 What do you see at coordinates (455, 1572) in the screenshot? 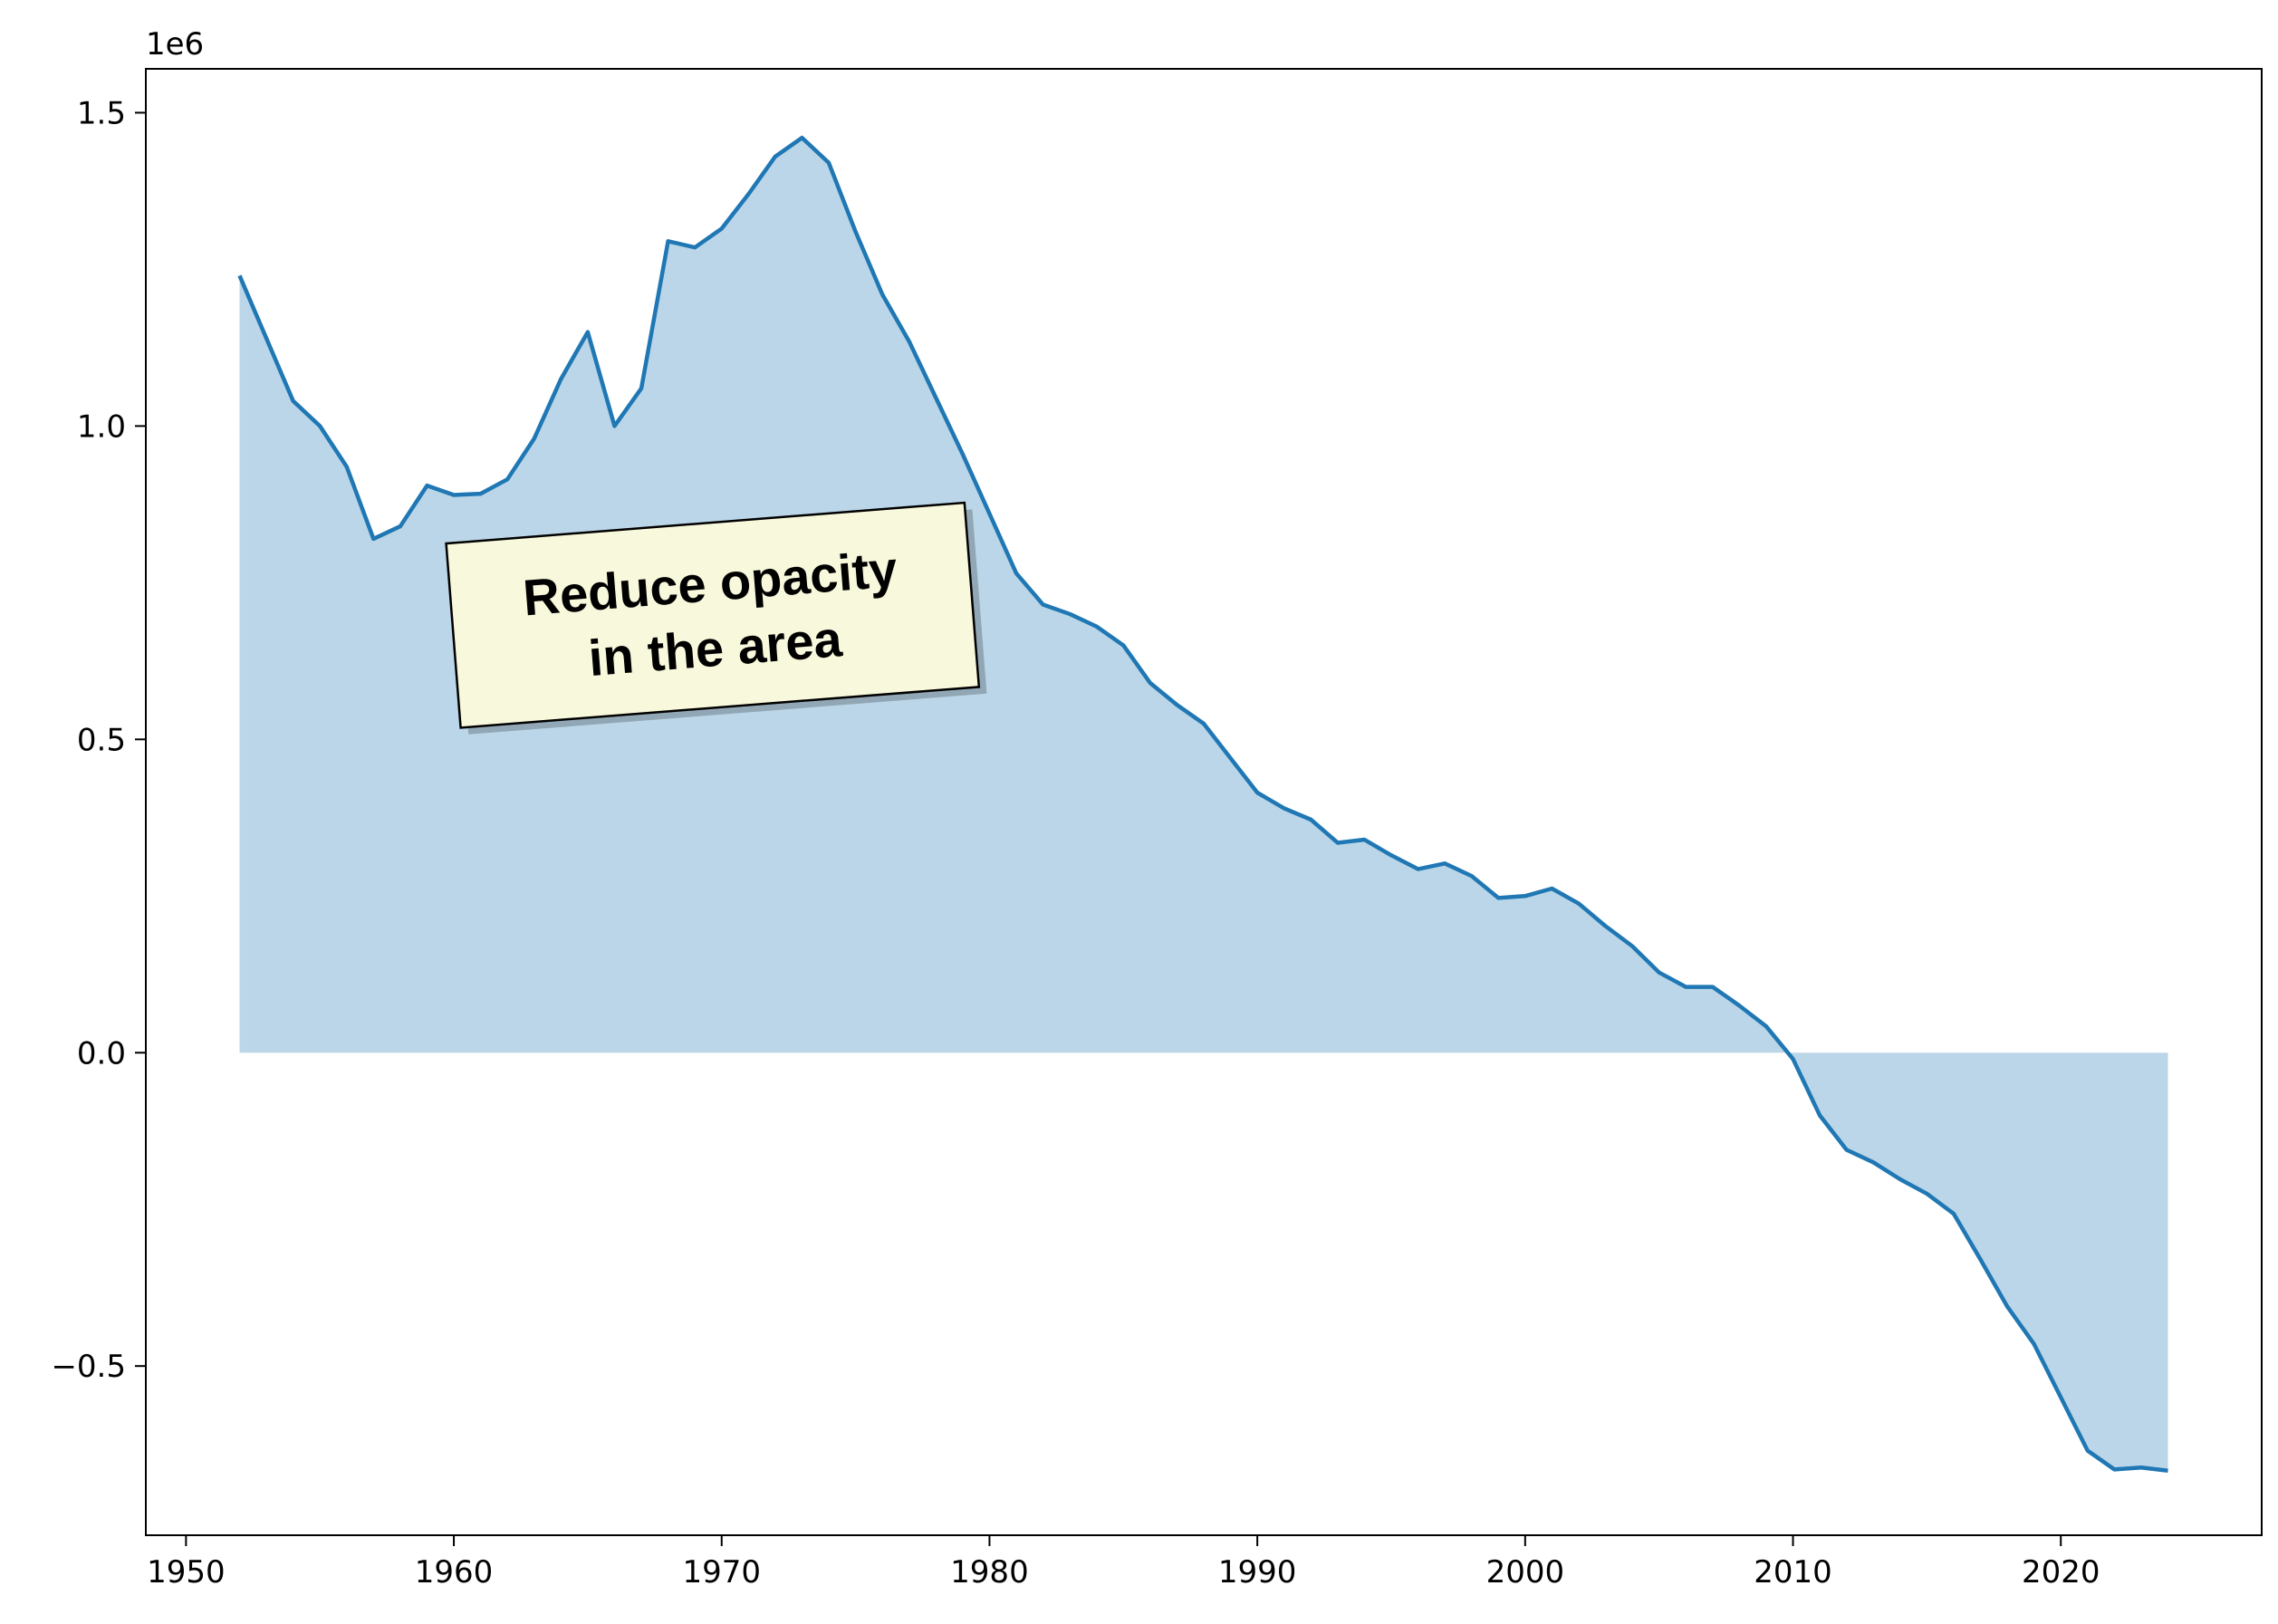
I see `x-tick-label: 1960` at bounding box center [455, 1572].